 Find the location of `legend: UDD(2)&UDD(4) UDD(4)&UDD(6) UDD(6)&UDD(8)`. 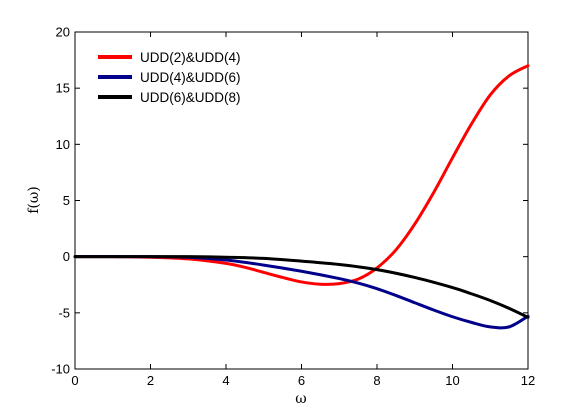

legend: UDD(2)&UDD(4) UDD(4)&UDD(6) UDD(6)&UDD(8) is located at coordinates (169, 77).